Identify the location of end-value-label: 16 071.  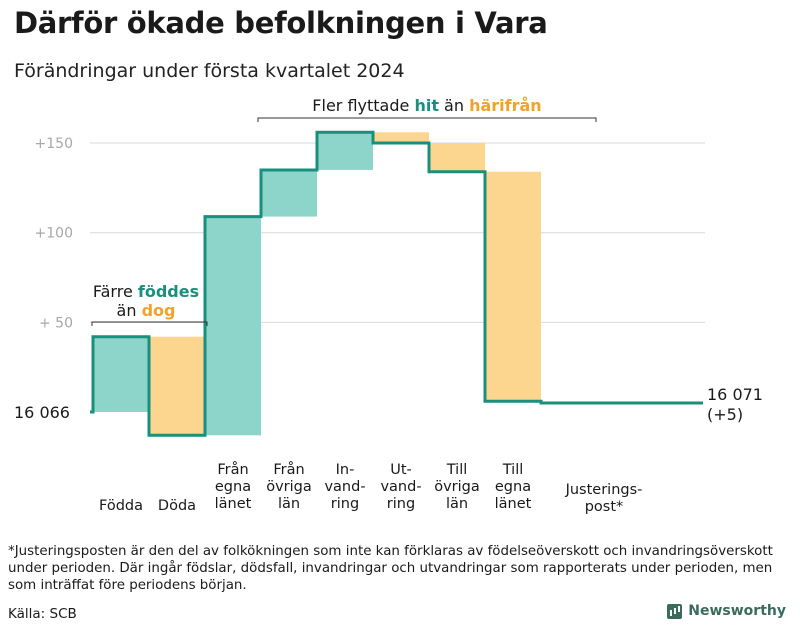
(735, 394).